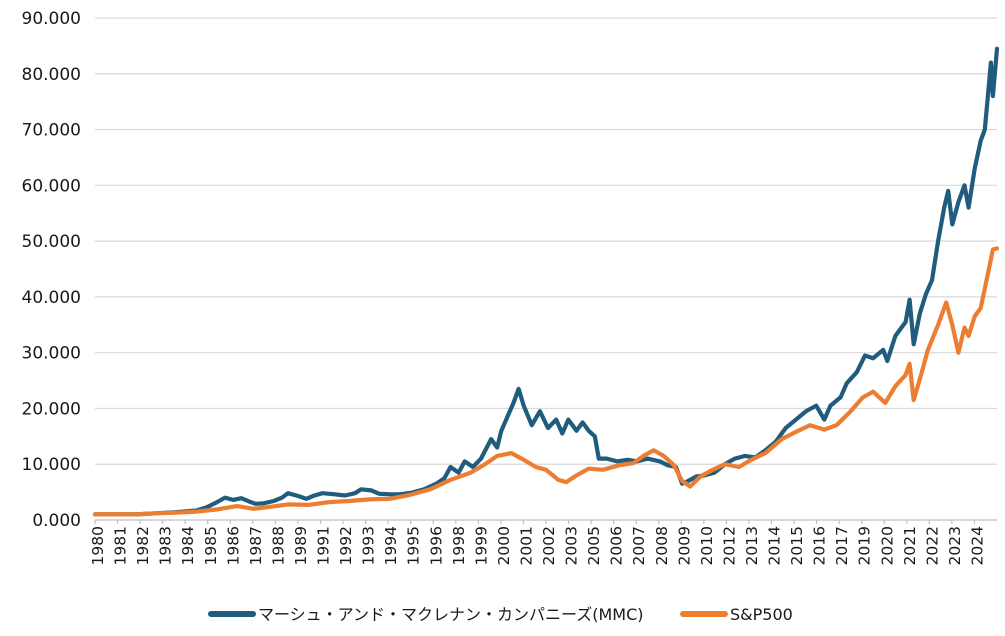 Image resolution: width=1005 pixels, height=636 pixels. I want to click on x-tick-label: 1996, so click(436, 545).